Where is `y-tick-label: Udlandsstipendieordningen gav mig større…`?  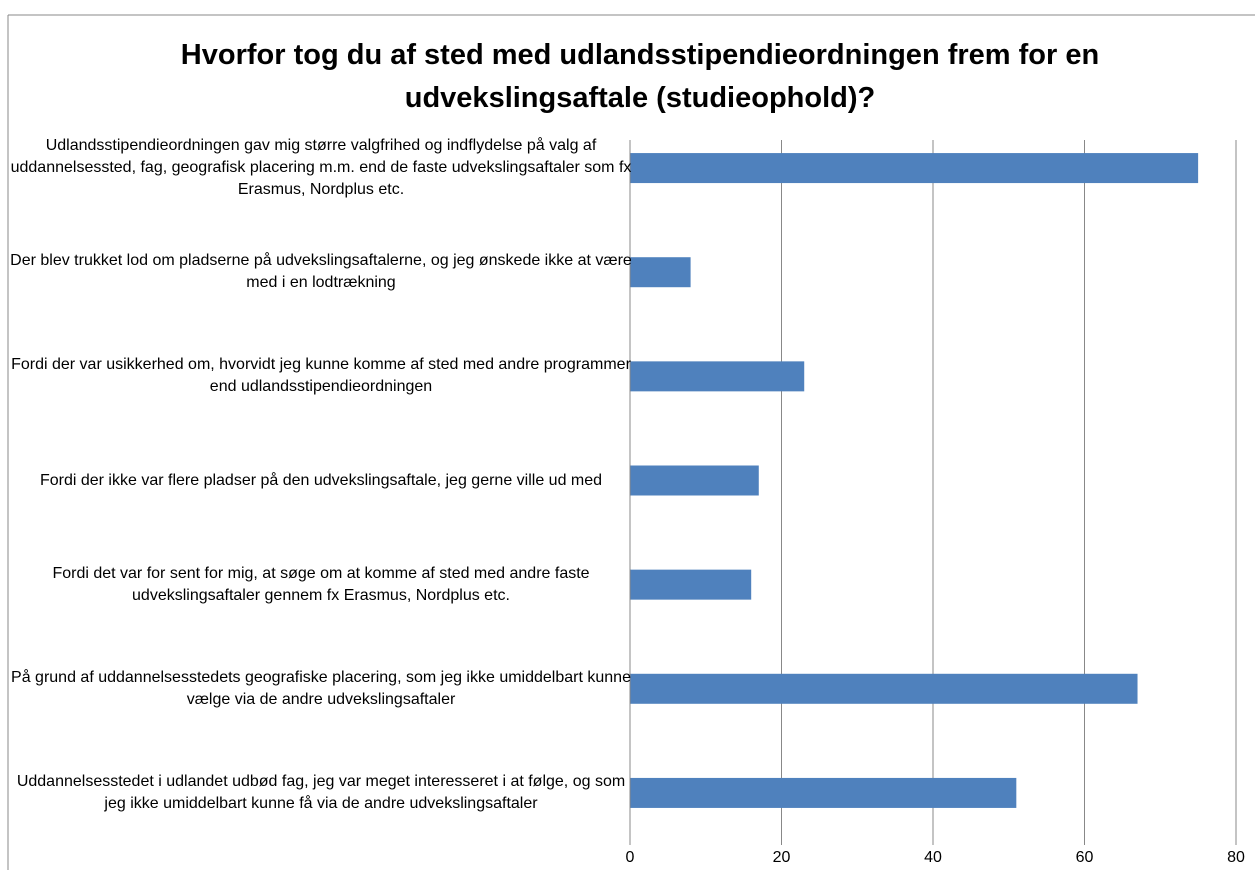 y-tick-label: Udlandsstipendieordningen gav mig større… is located at coordinates (321, 168).